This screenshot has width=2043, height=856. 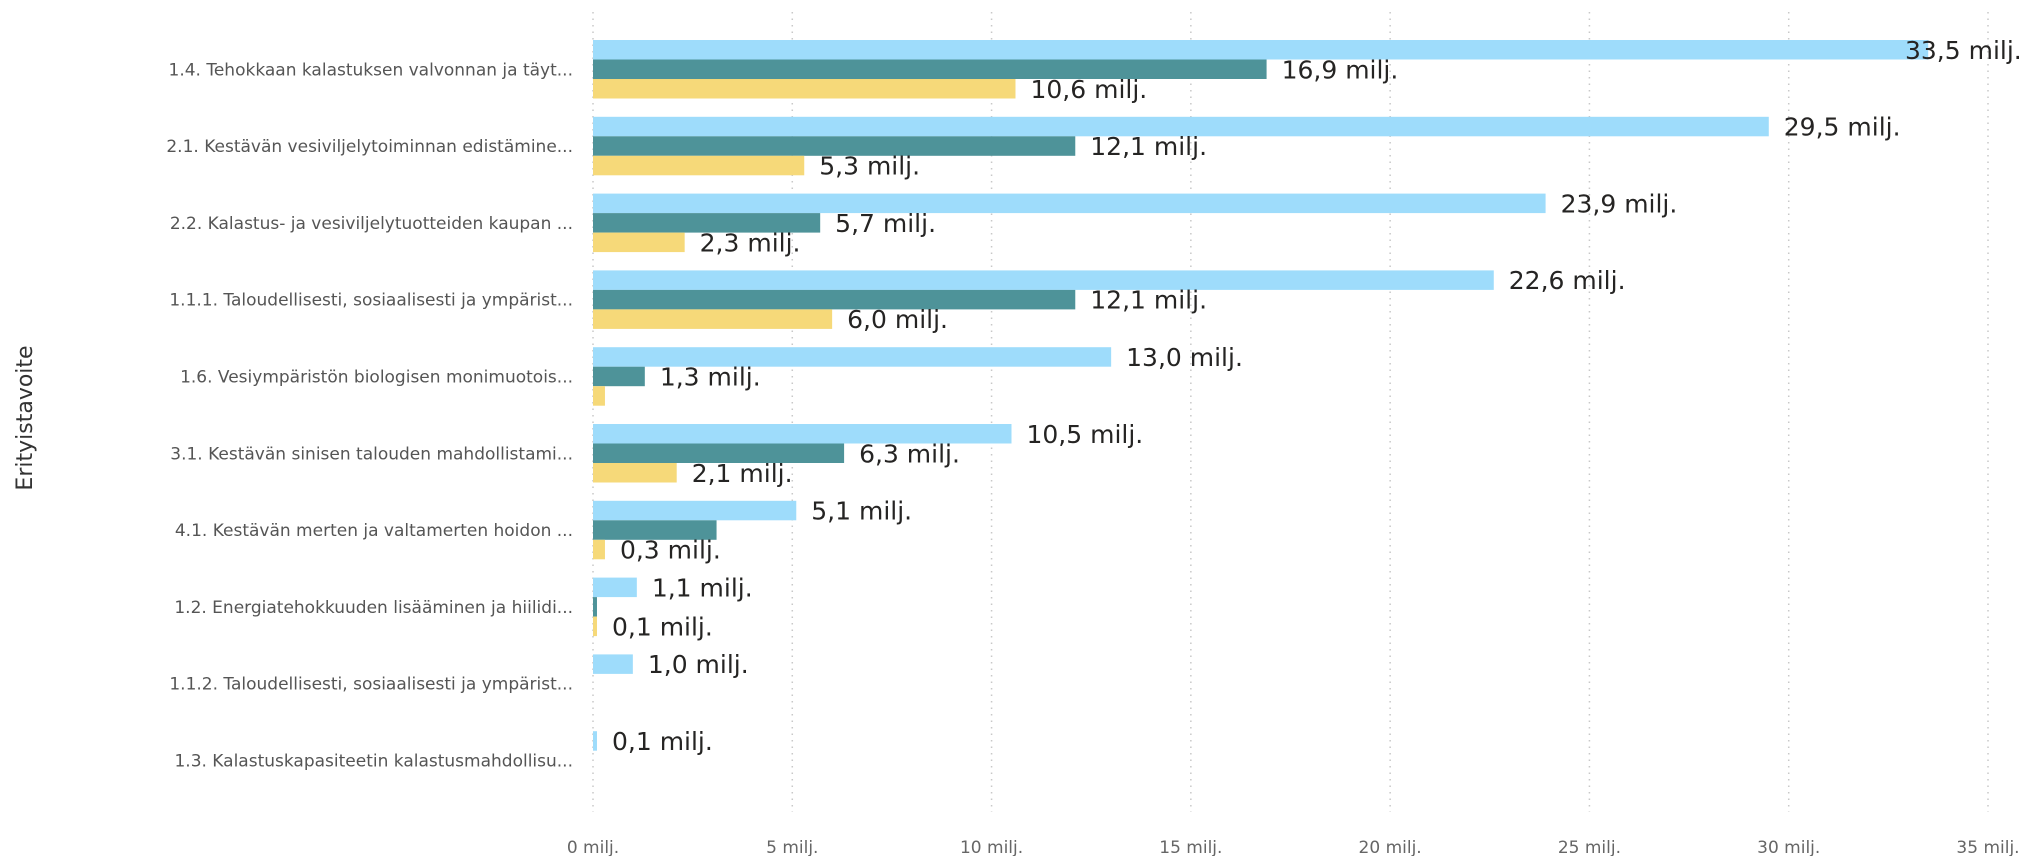 I want to click on data-label: 33,5 milj., so click(x=1963, y=50).